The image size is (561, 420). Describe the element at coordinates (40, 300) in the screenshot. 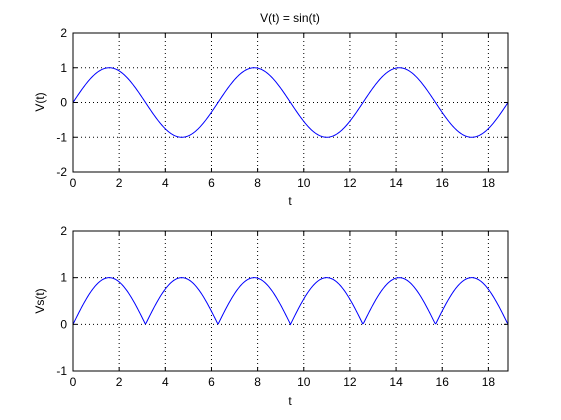

I see `y-axis-label: Vs(t)` at that location.